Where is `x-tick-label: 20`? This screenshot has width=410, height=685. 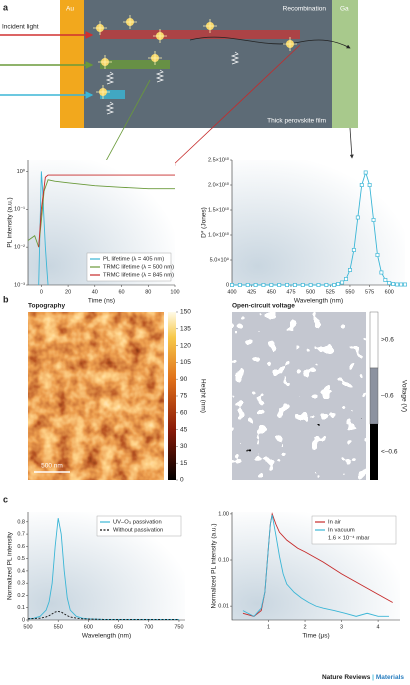
x-tick-label: 20 is located at coordinates (68, 292).